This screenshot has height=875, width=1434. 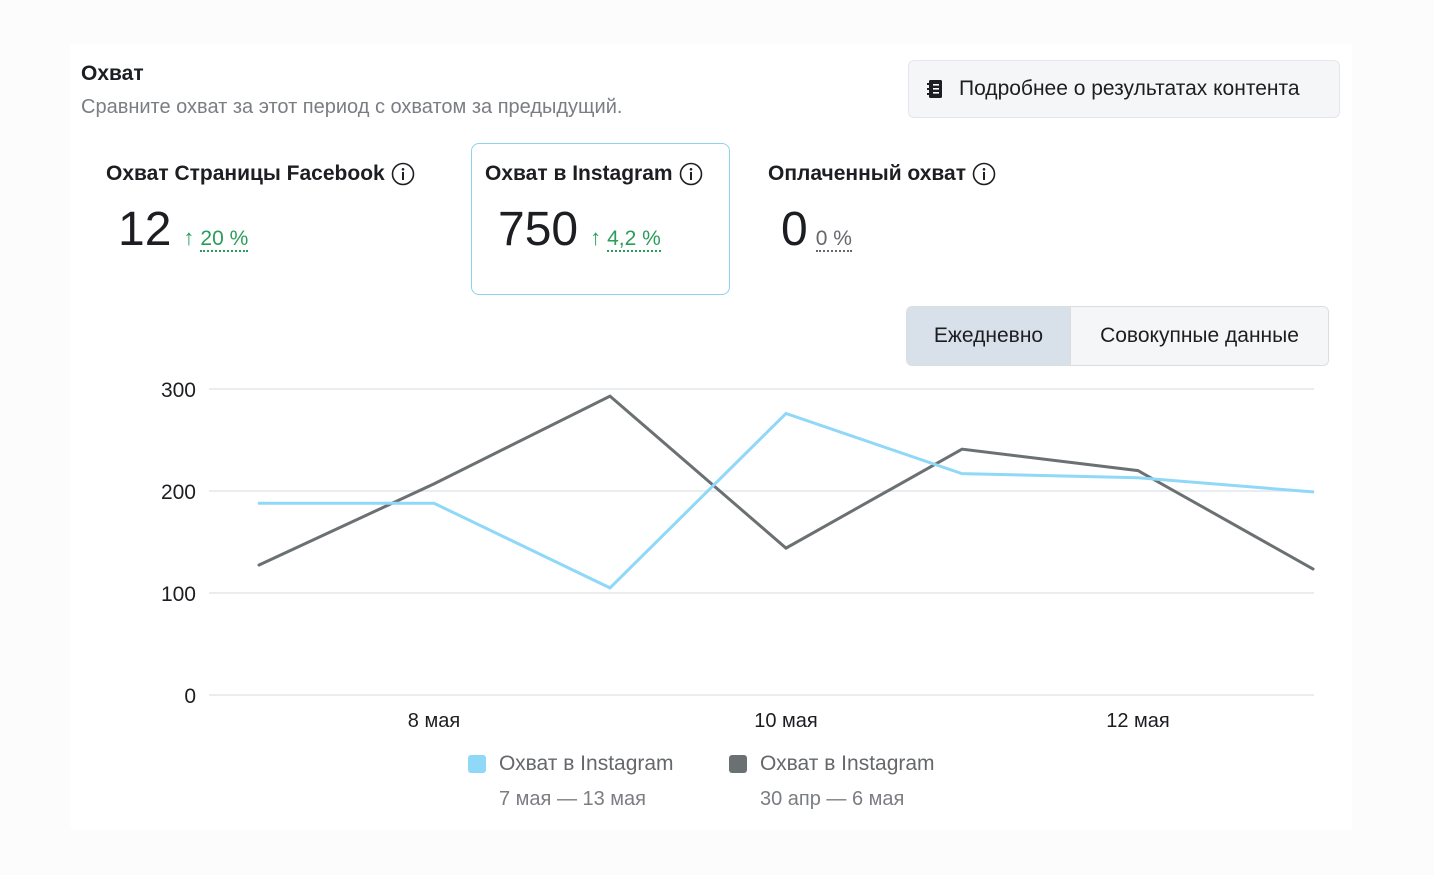 What do you see at coordinates (260, 208) in the screenshot?
I see `metric-facebook-reach: Охват Страницы Facebook 12 ↑ 20 %` at bounding box center [260, 208].